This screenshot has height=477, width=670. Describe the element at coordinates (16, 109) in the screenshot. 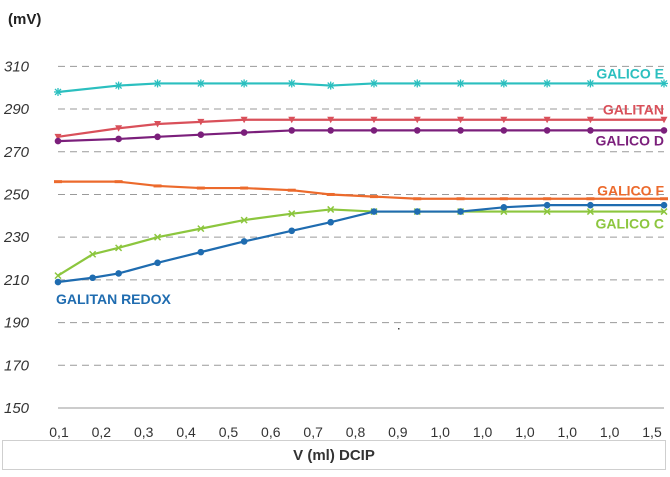

I see `y-tick-label: 290` at that location.